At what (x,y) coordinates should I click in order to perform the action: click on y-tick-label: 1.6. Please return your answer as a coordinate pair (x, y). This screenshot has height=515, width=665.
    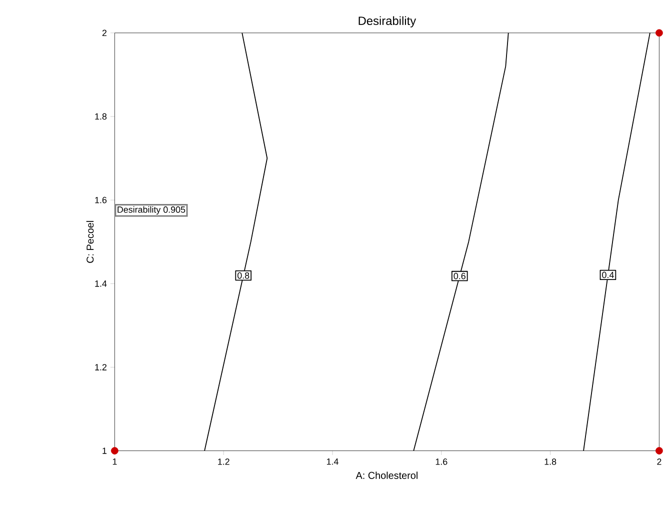
    Looking at the image, I should click on (101, 200).